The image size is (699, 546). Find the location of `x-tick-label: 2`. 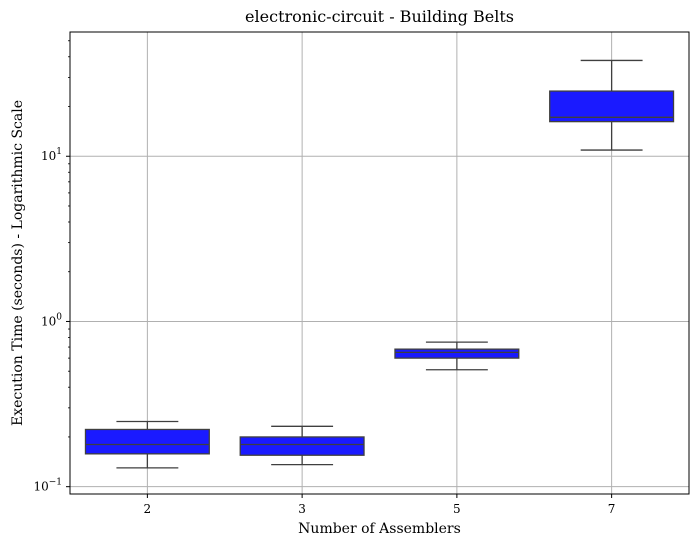

x-tick-label: 2 is located at coordinates (148, 509).